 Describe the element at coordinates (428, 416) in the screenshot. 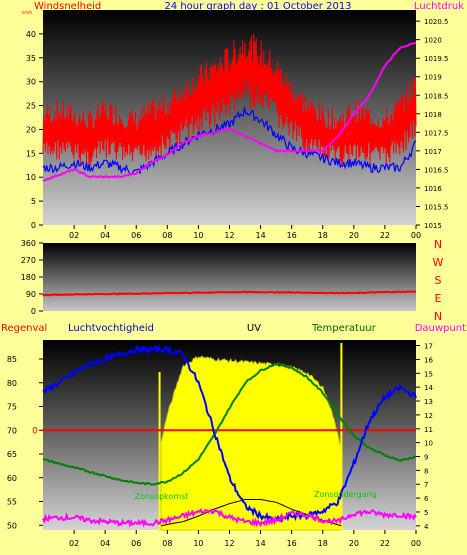

I see `temperature-y-tick-label: 12` at that location.